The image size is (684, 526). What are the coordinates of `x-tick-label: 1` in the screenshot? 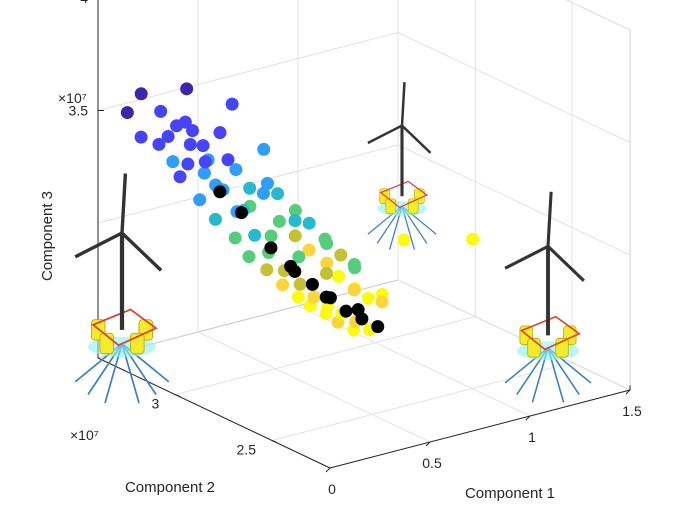 It's located at (532, 437).